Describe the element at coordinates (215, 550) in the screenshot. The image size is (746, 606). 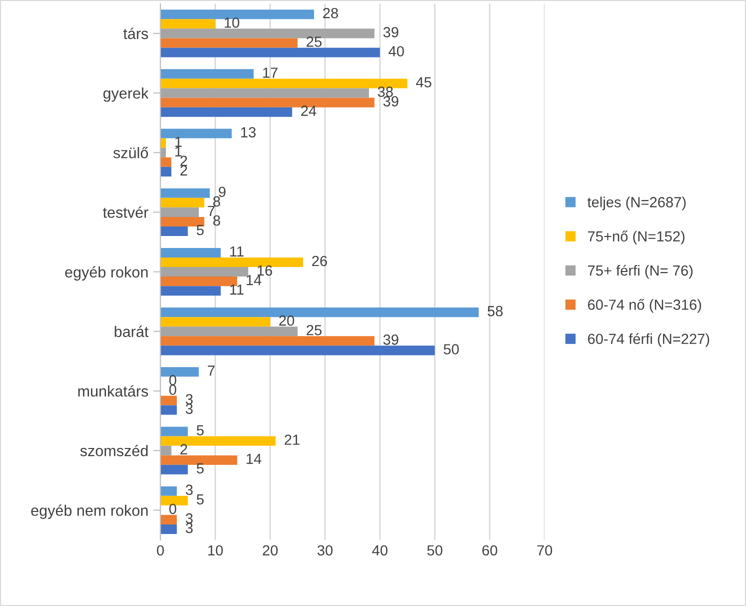
I see `x-tick-label: 10` at that location.